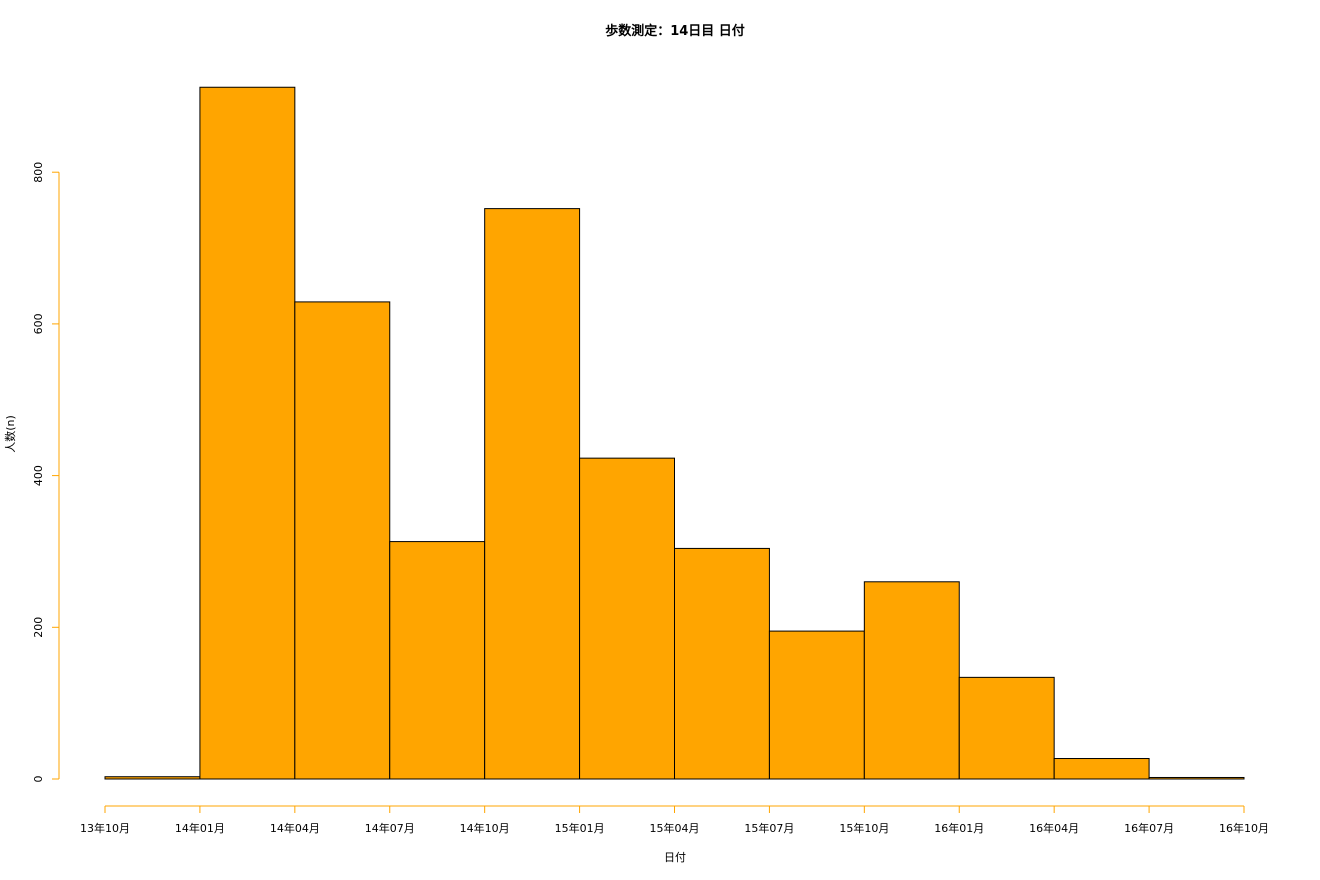  I want to click on x-tick-label: 16年10月, so click(1244, 828).